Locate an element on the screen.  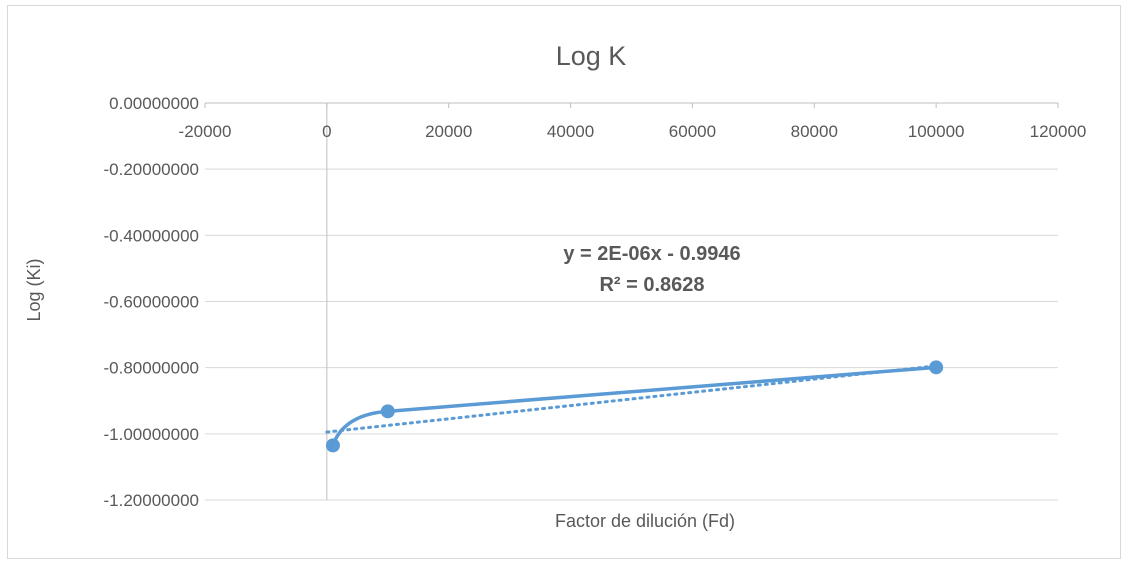
y-axis-label: Log (Ki) is located at coordinates (34, 289).